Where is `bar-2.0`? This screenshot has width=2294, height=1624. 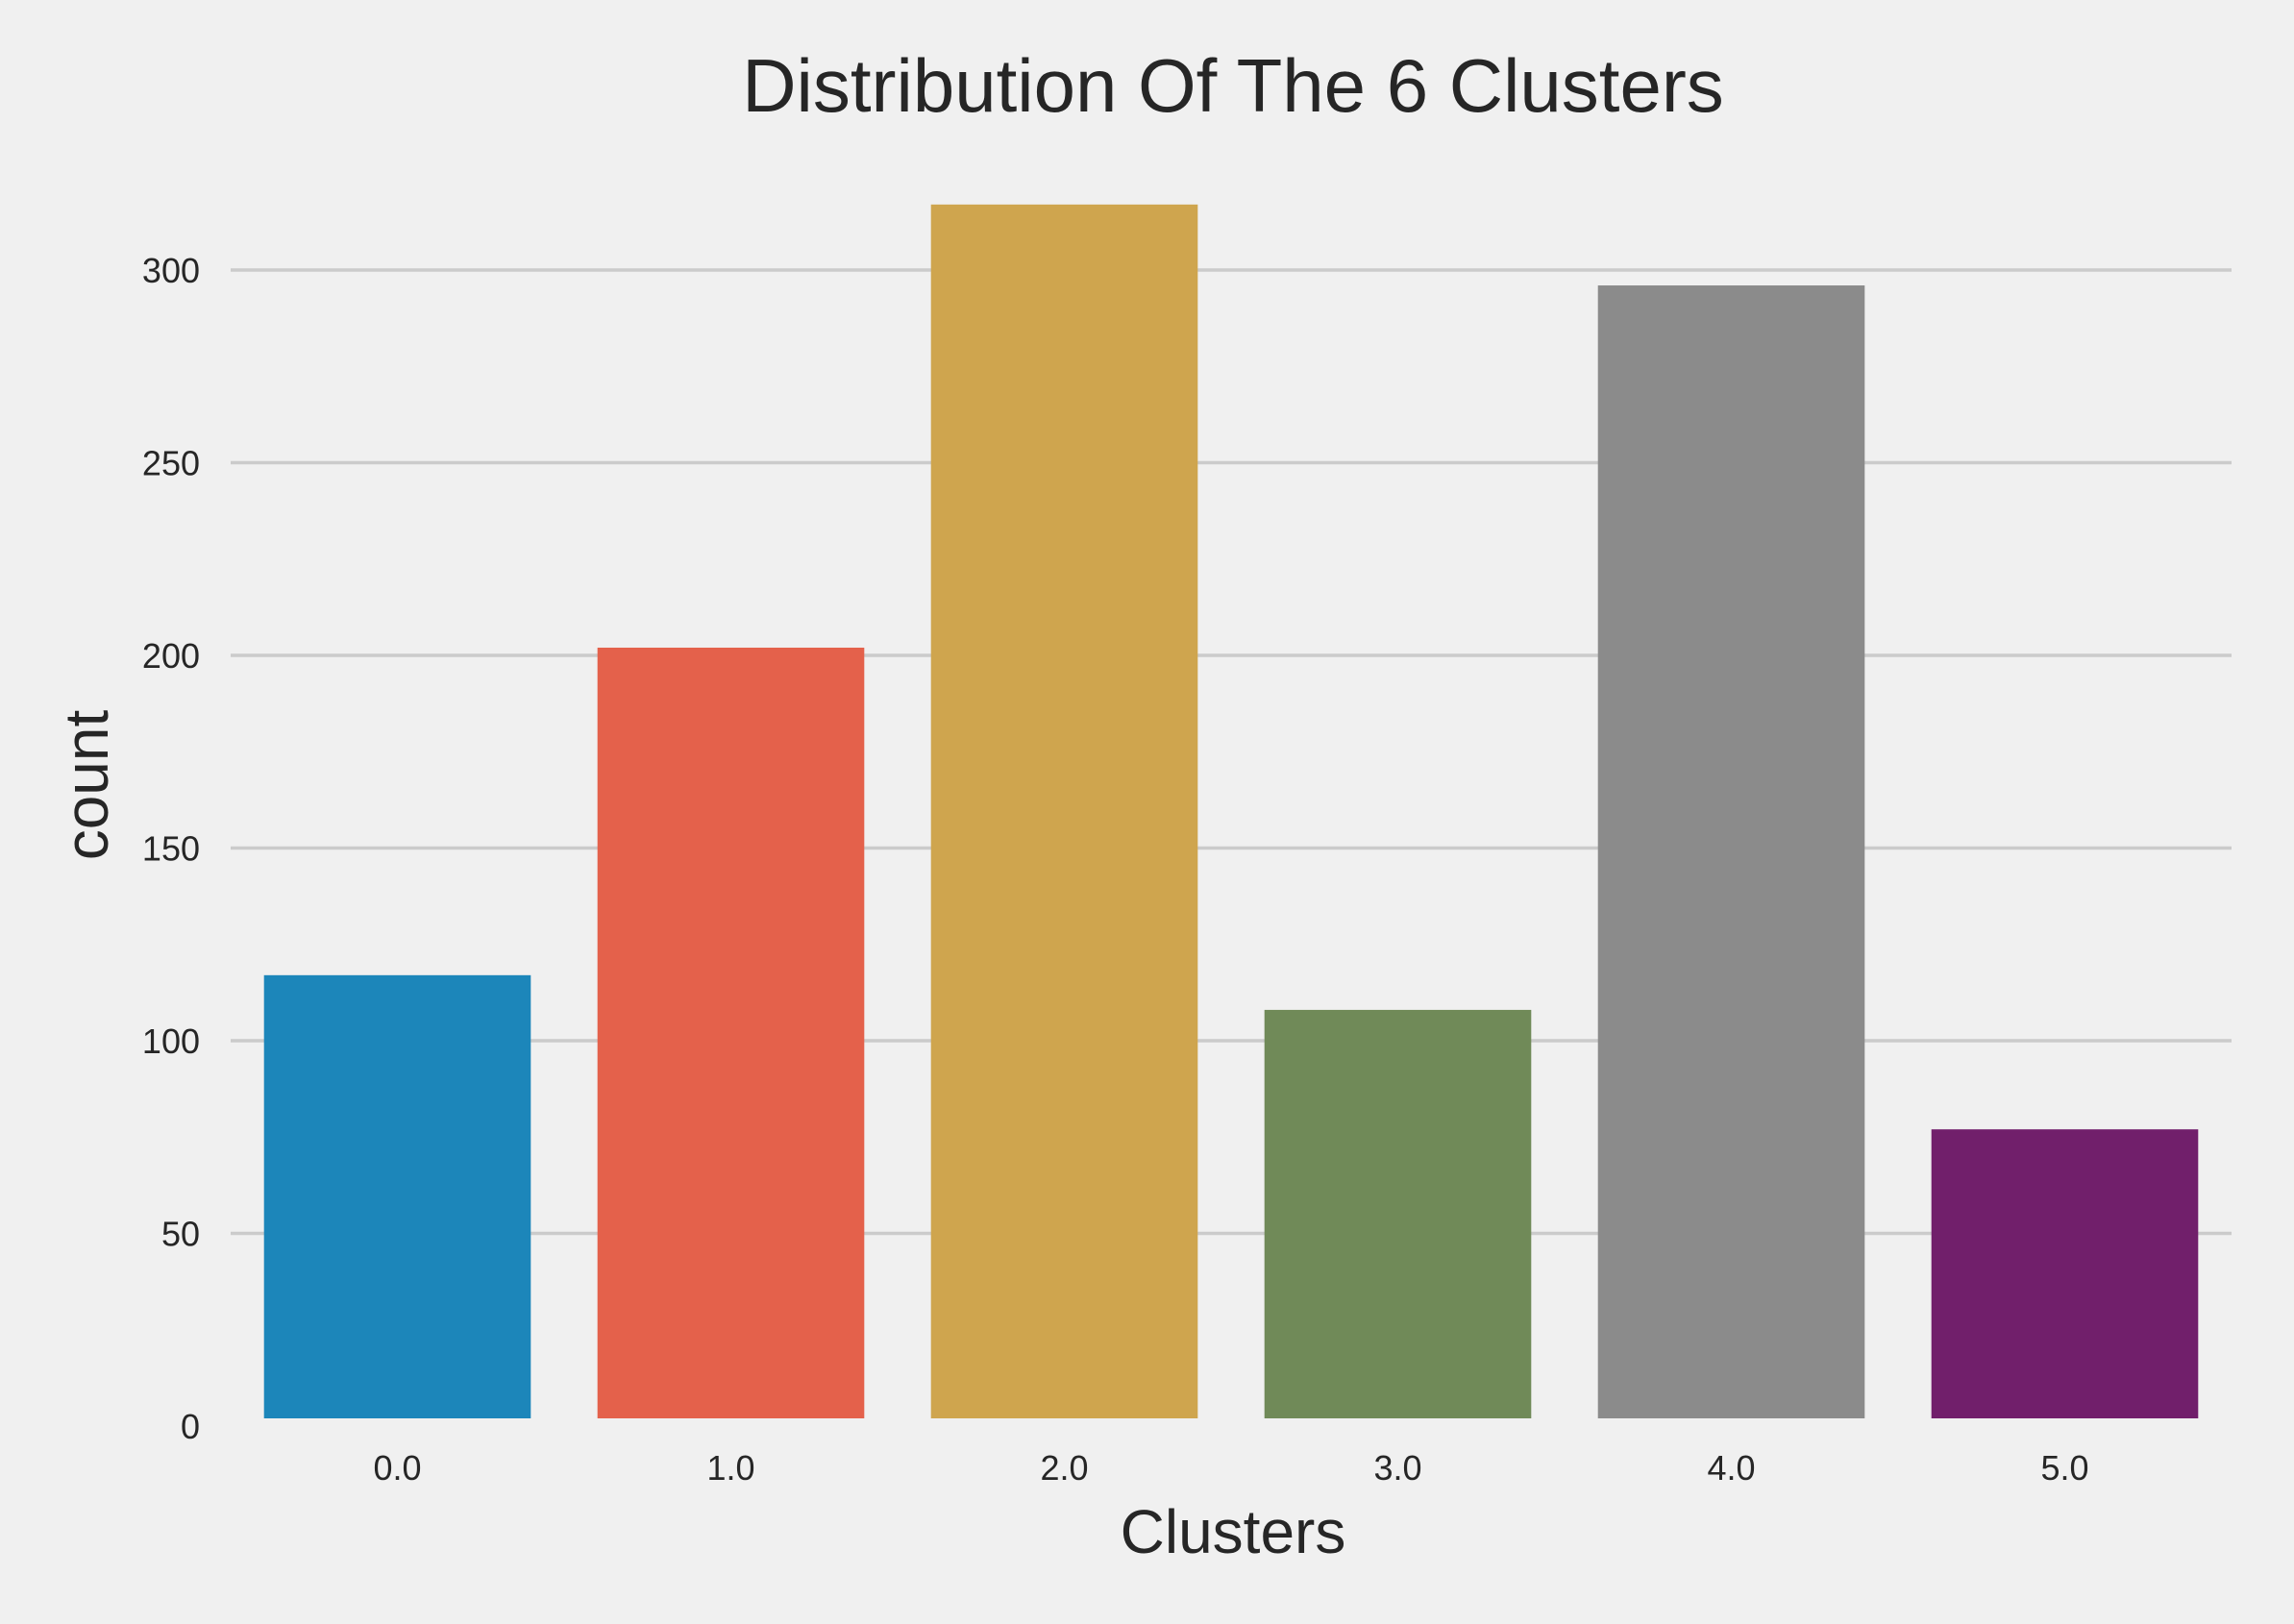 bar-2.0 is located at coordinates (1064, 811).